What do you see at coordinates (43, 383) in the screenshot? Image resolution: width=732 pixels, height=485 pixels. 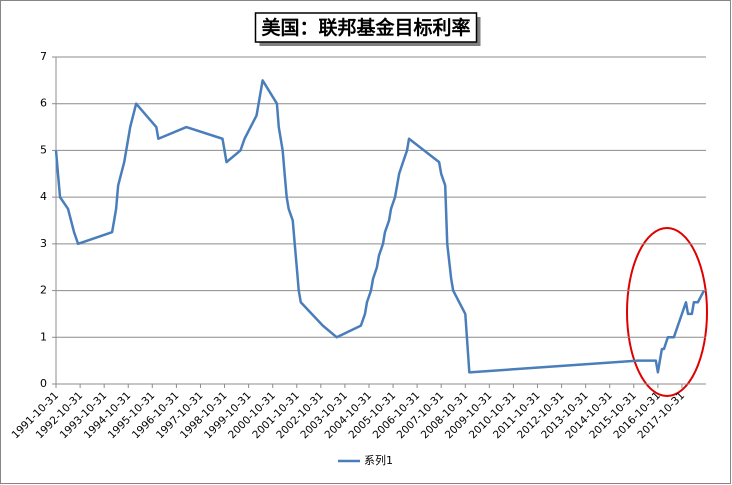 I see `y-tick-label: 0` at bounding box center [43, 383].